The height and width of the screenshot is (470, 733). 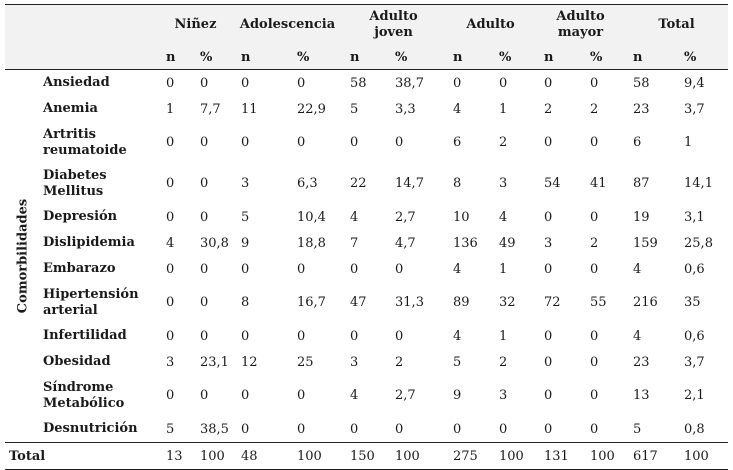 What do you see at coordinates (409, 183) in the screenshot?
I see `cell-percent: 14,7` at bounding box center [409, 183].